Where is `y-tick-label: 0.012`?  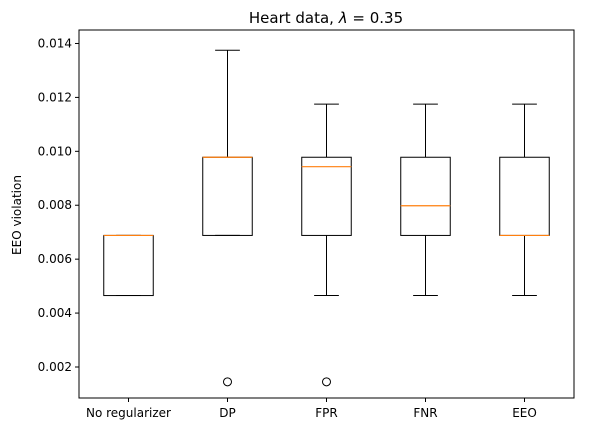
y-tick-label: 0.012 is located at coordinates (55, 97).